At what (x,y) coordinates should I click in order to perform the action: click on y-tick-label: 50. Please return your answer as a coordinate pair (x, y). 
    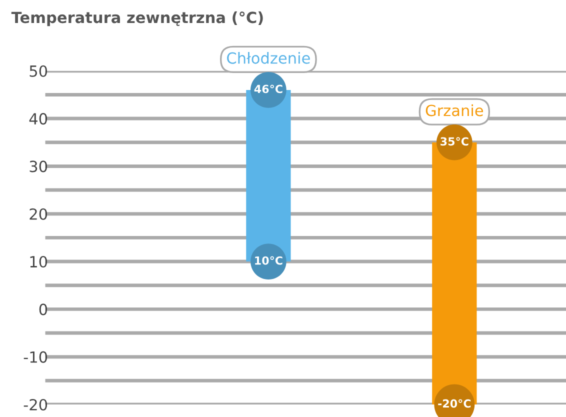
    Looking at the image, I should click on (39, 71).